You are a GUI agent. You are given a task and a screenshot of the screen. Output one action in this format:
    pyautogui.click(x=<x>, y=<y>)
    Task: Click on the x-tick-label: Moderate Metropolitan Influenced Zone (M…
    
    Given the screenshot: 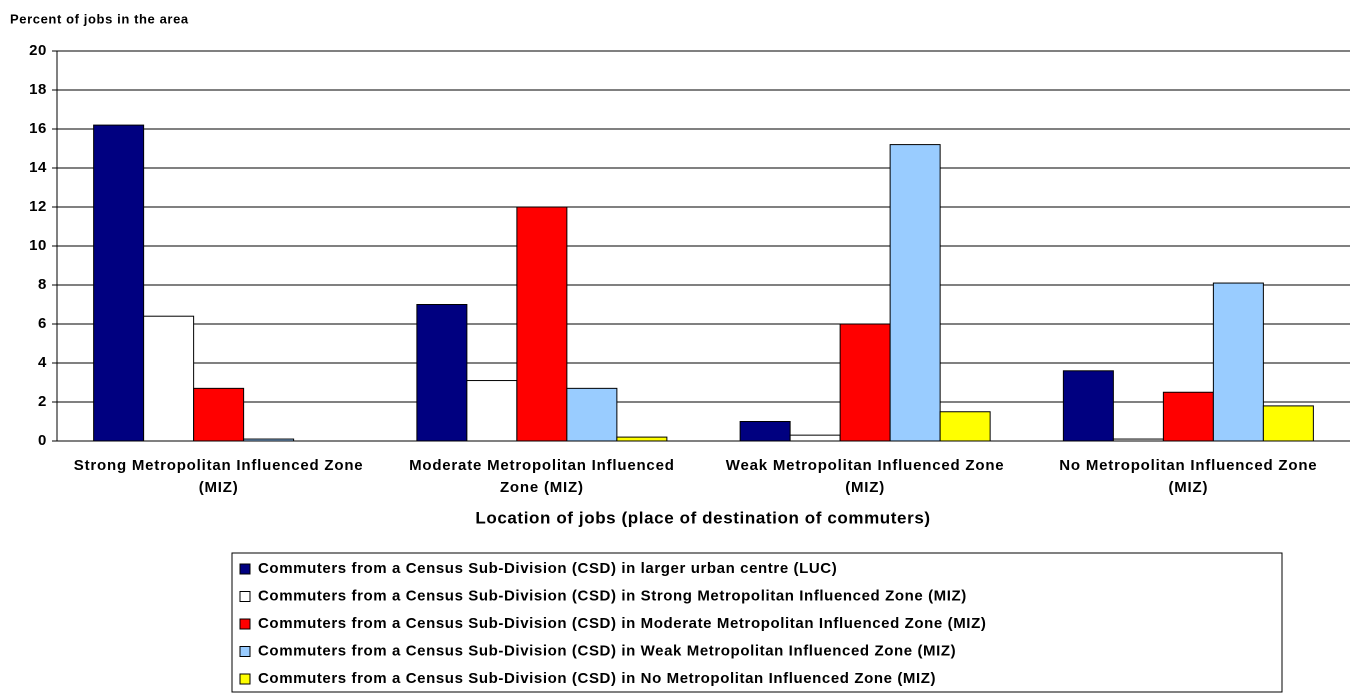 What is the action you would take?
    pyautogui.click(x=542, y=476)
    